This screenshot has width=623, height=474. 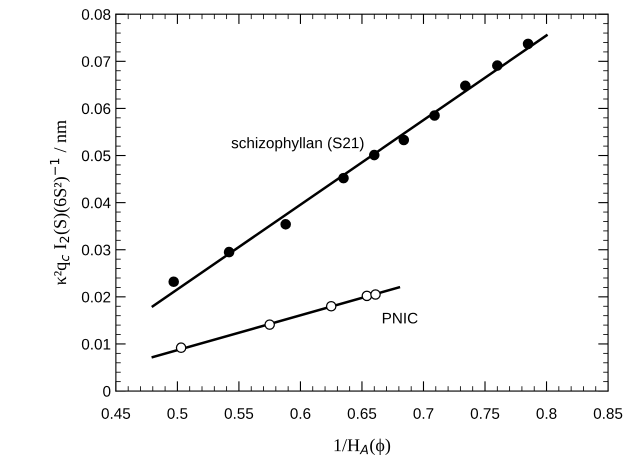 What do you see at coordinates (239, 413) in the screenshot?
I see `x-tick-label: 0.55` at bounding box center [239, 413].